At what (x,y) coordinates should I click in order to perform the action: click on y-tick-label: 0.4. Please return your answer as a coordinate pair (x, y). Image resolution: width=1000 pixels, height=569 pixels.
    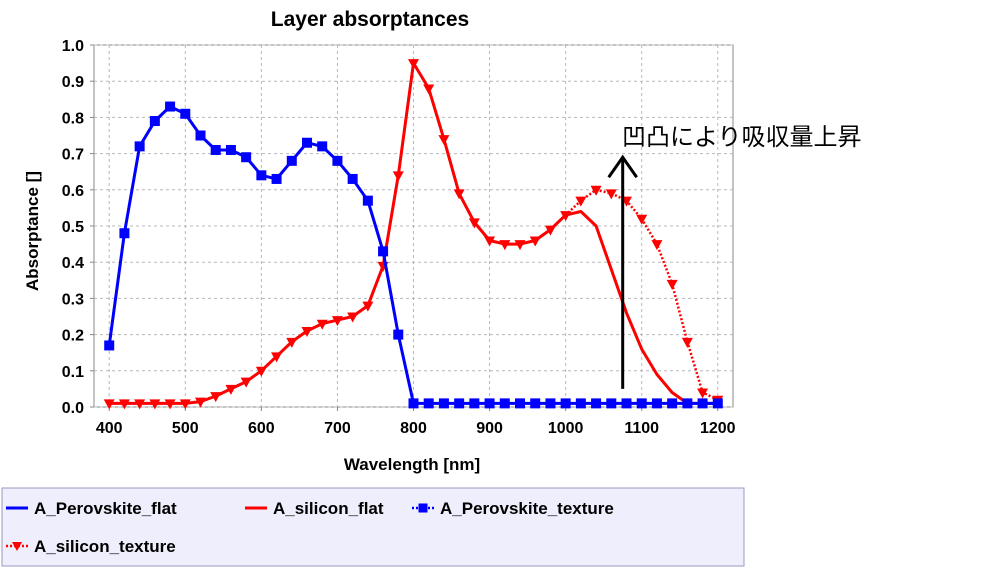
    Looking at the image, I should click on (73, 263).